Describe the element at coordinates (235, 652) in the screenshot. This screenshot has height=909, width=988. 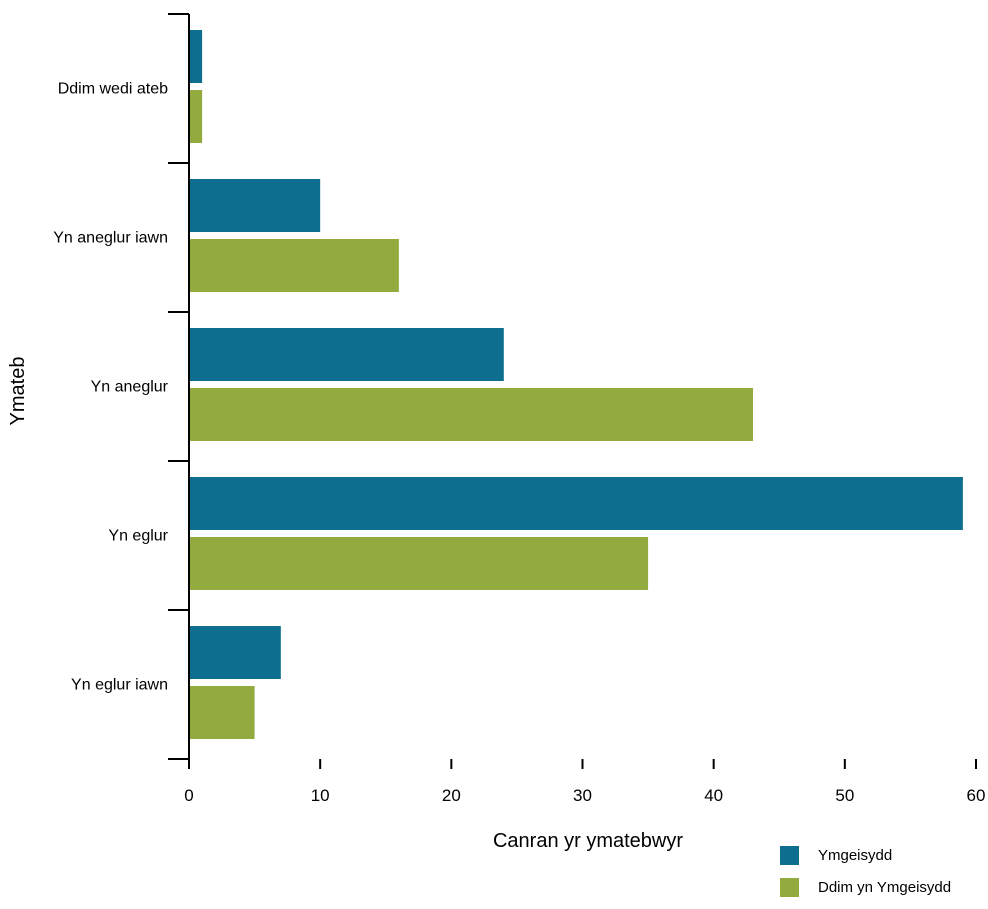
I see `bar-ymgeisydd-yn-eglur-iawn` at that location.